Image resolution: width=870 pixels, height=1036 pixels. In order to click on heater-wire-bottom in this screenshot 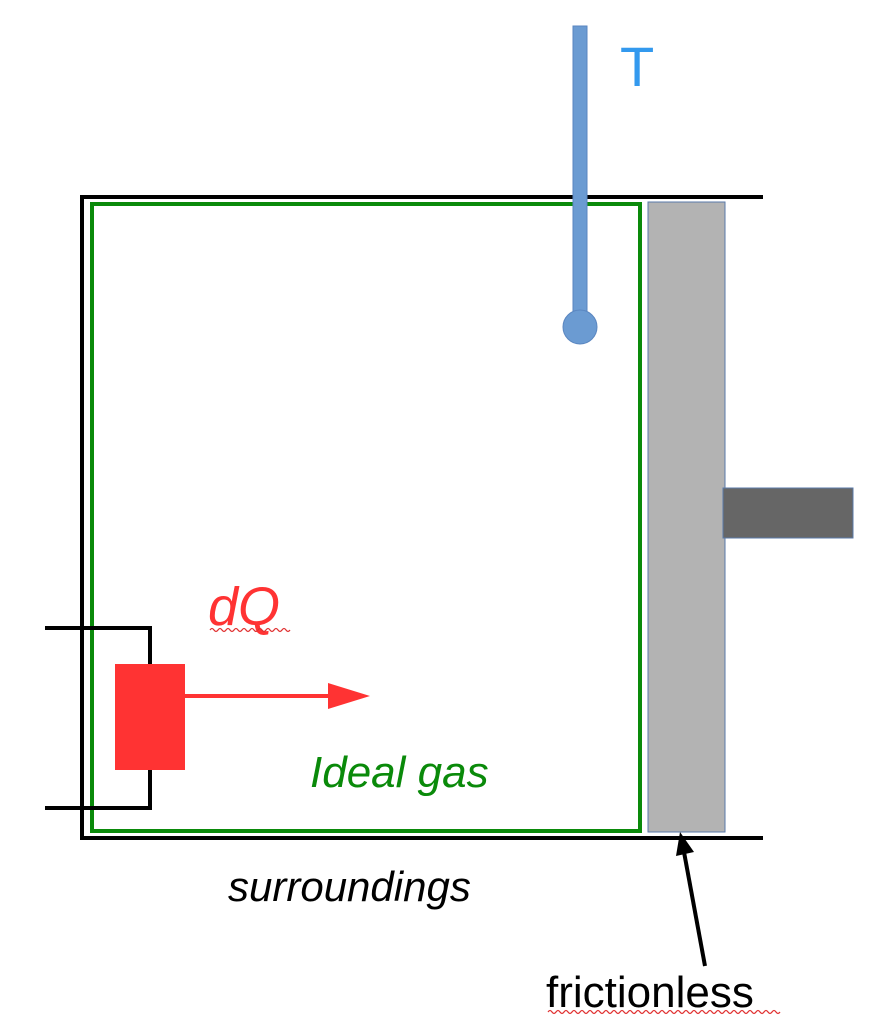, I will do `click(98, 790)`.